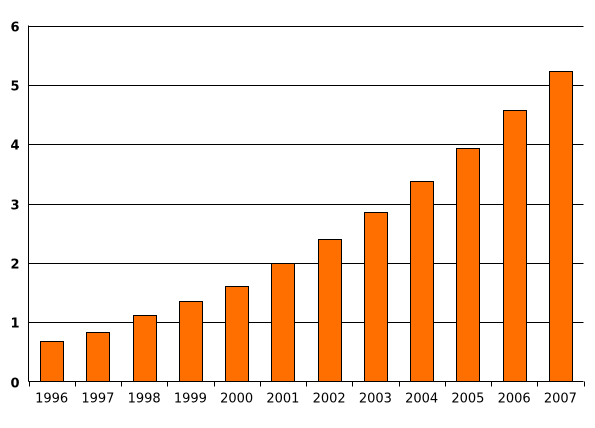  What do you see at coordinates (14, 206) in the screenshot?
I see `y-tick-label-3: 3` at bounding box center [14, 206].